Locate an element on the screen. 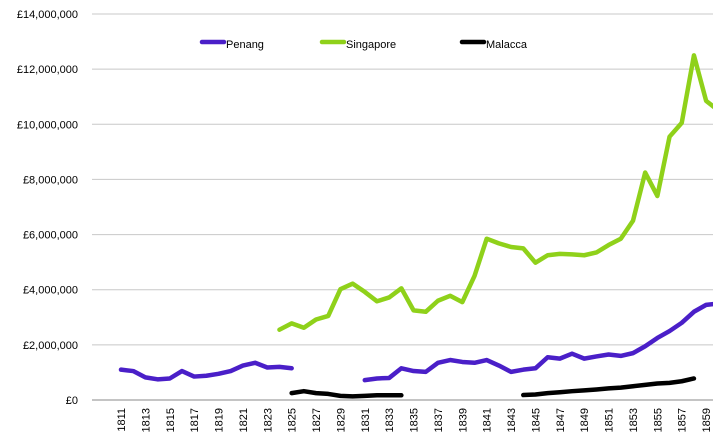  x-tick-label: 1815 is located at coordinates (171, 420).